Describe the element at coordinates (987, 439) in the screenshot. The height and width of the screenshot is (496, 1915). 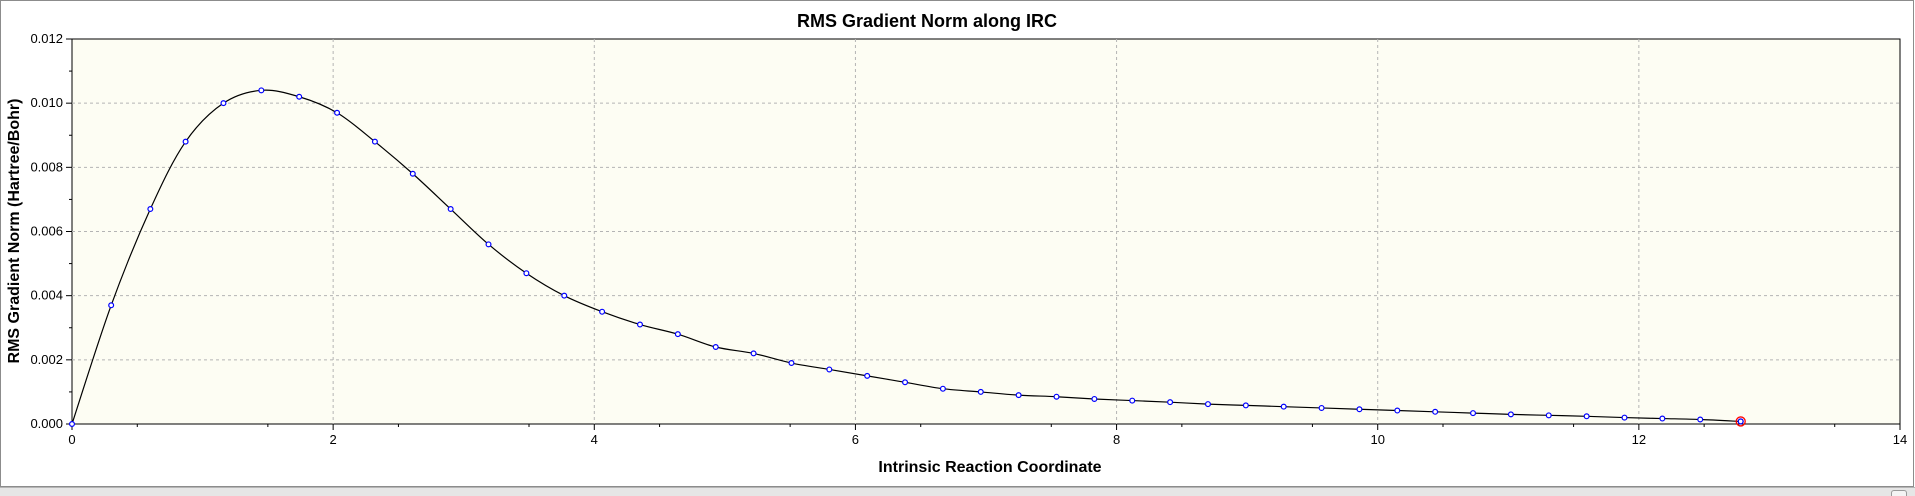
I see `x-tick-labels: 0 2 4 6 8 10 12 14` at that location.